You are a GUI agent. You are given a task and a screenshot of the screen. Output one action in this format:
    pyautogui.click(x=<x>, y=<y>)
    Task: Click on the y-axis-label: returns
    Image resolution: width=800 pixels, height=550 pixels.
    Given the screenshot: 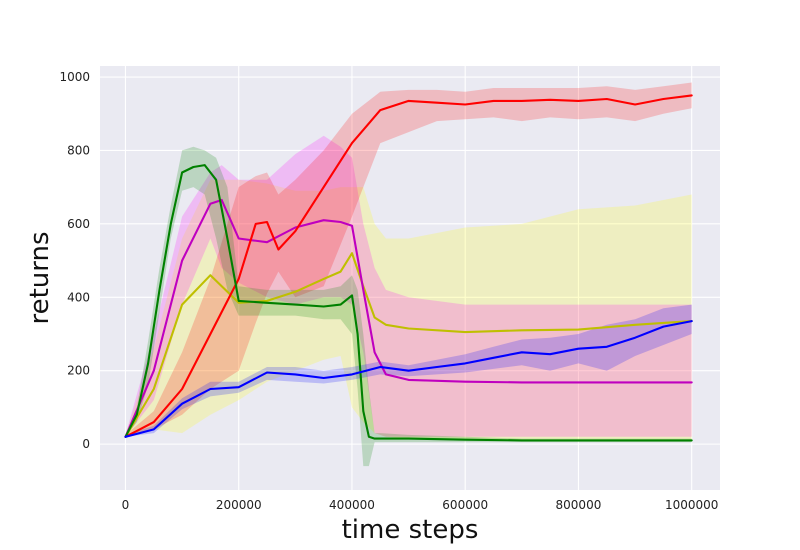 What is the action you would take?
    pyautogui.click(x=40, y=277)
    